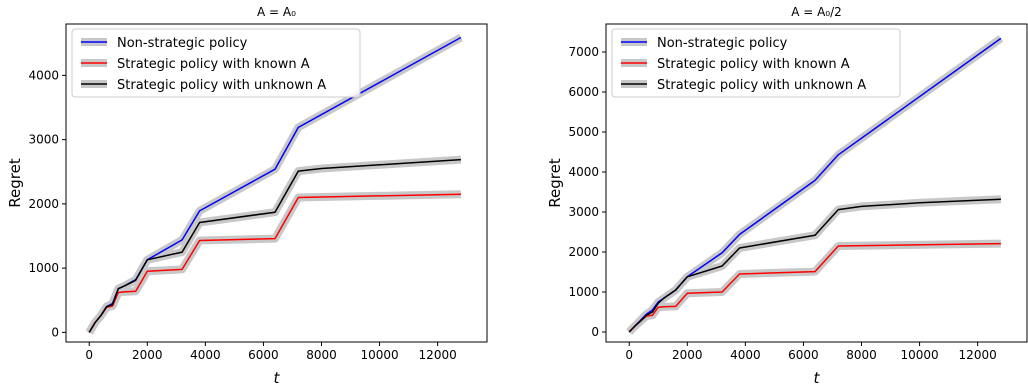 This screenshot has width=1028, height=387. What do you see at coordinates (583, 92) in the screenshot?
I see `y-tick-label: 6000` at bounding box center [583, 92].